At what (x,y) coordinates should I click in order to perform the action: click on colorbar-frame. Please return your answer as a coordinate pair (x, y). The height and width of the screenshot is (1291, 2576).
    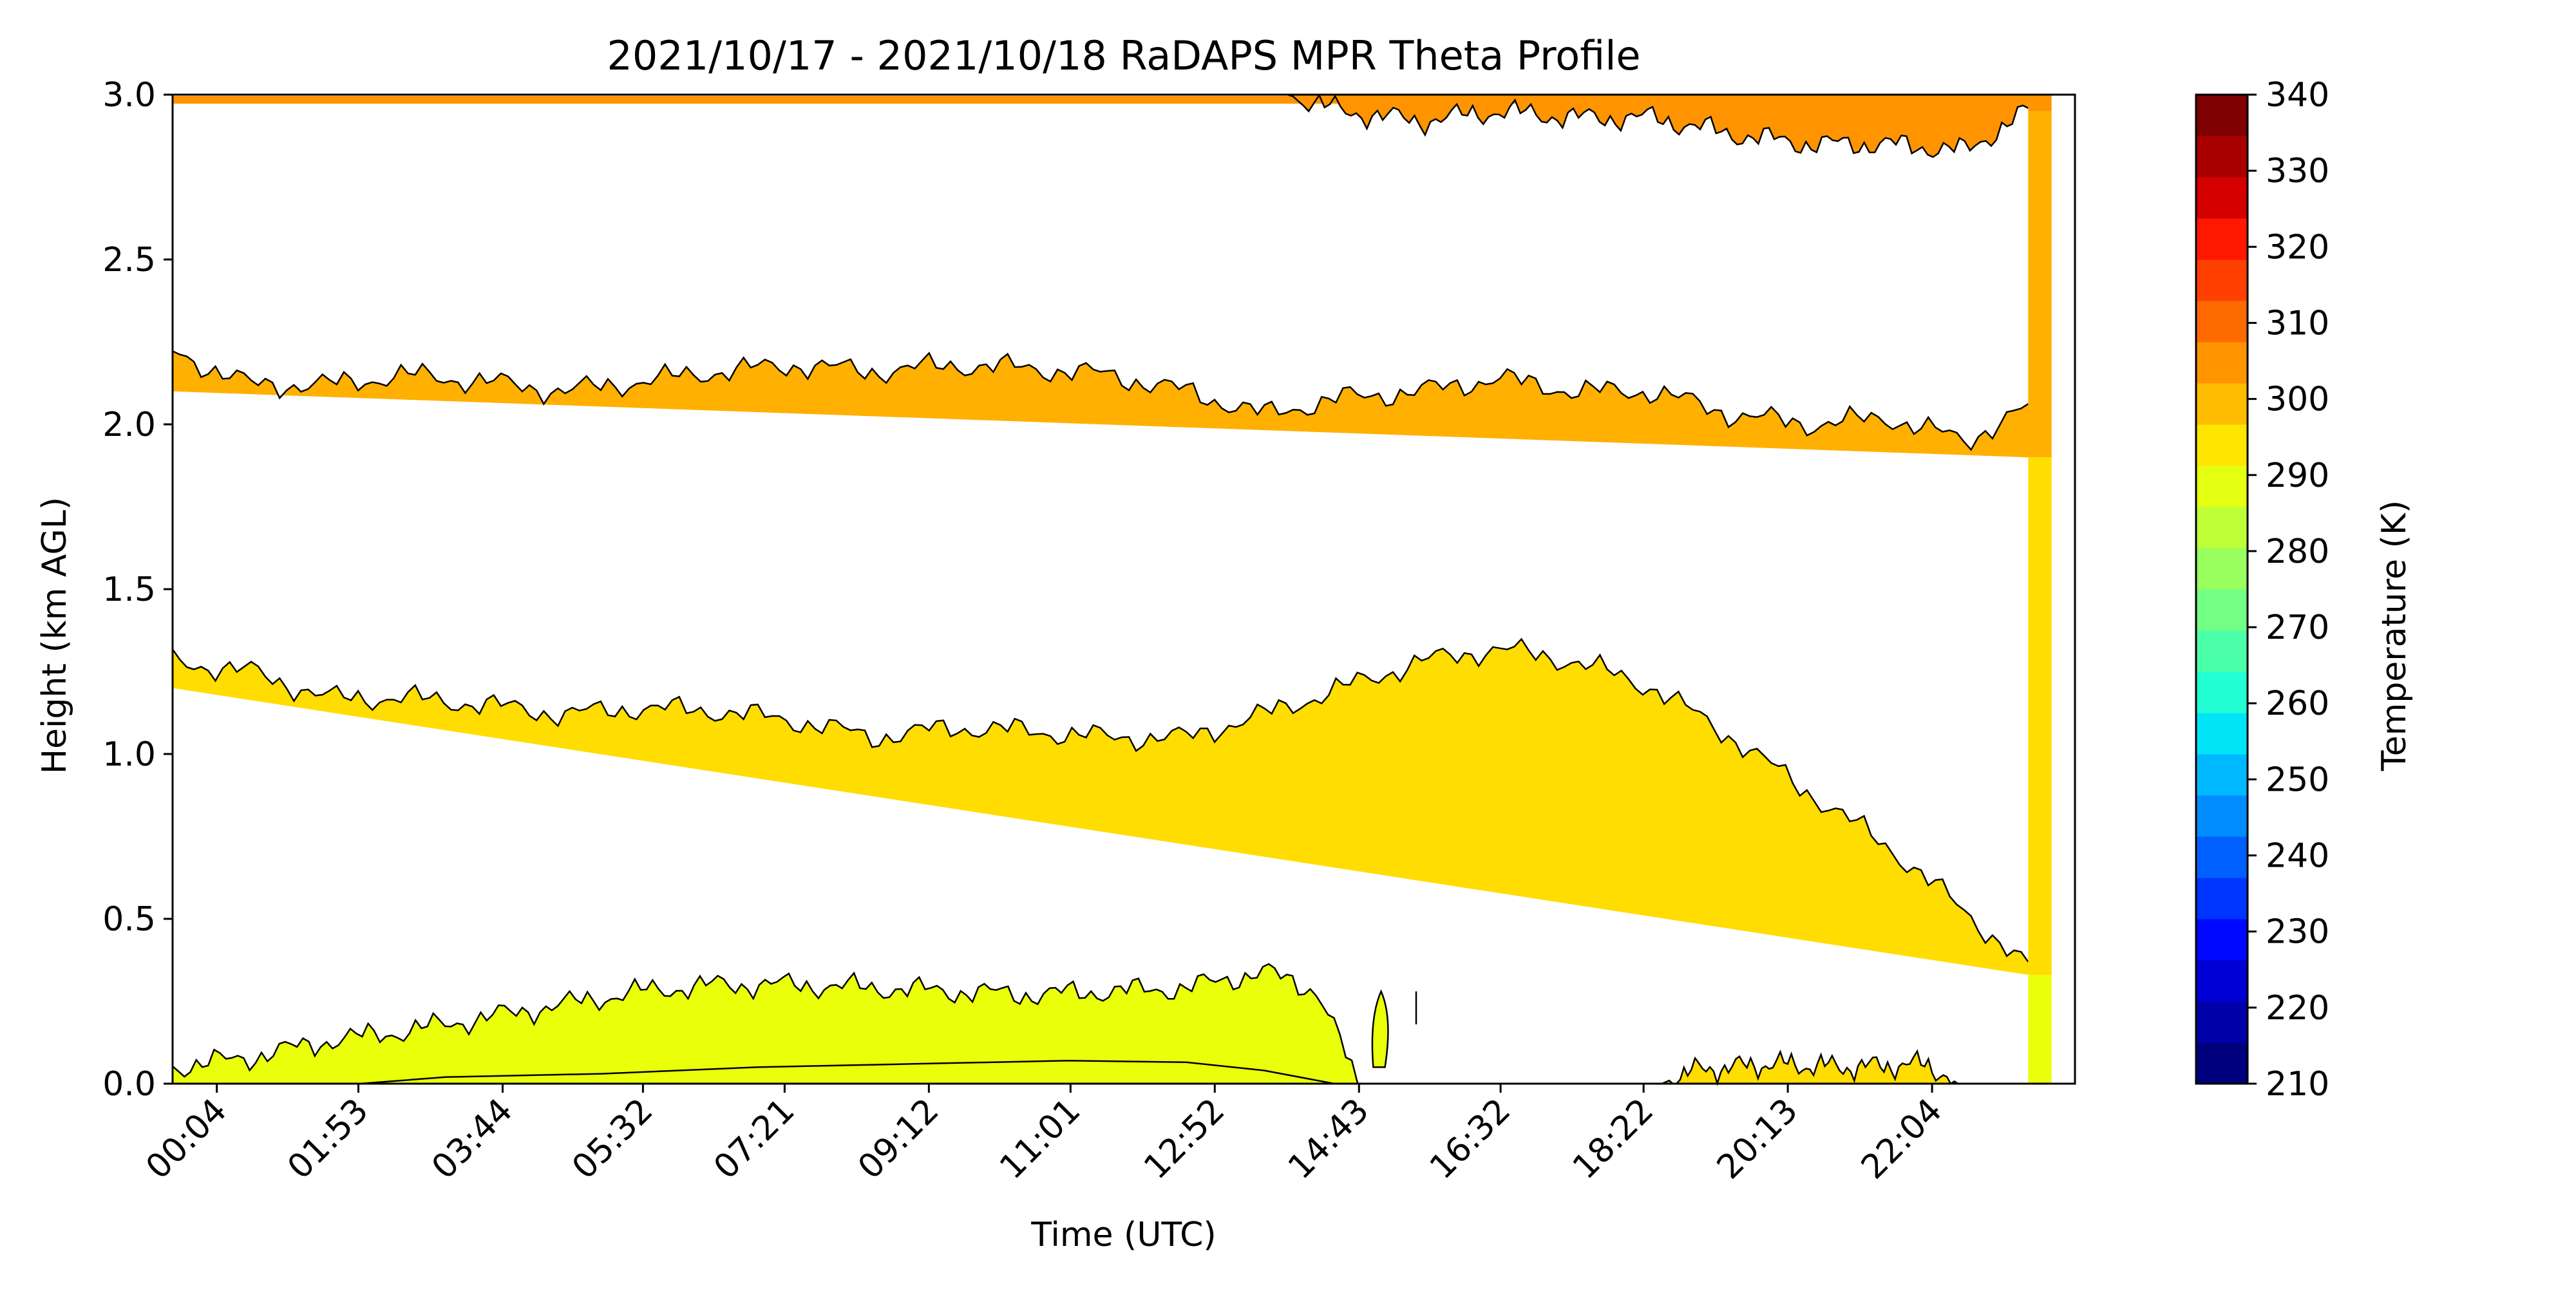
    Looking at the image, I should click on (2222, 589).